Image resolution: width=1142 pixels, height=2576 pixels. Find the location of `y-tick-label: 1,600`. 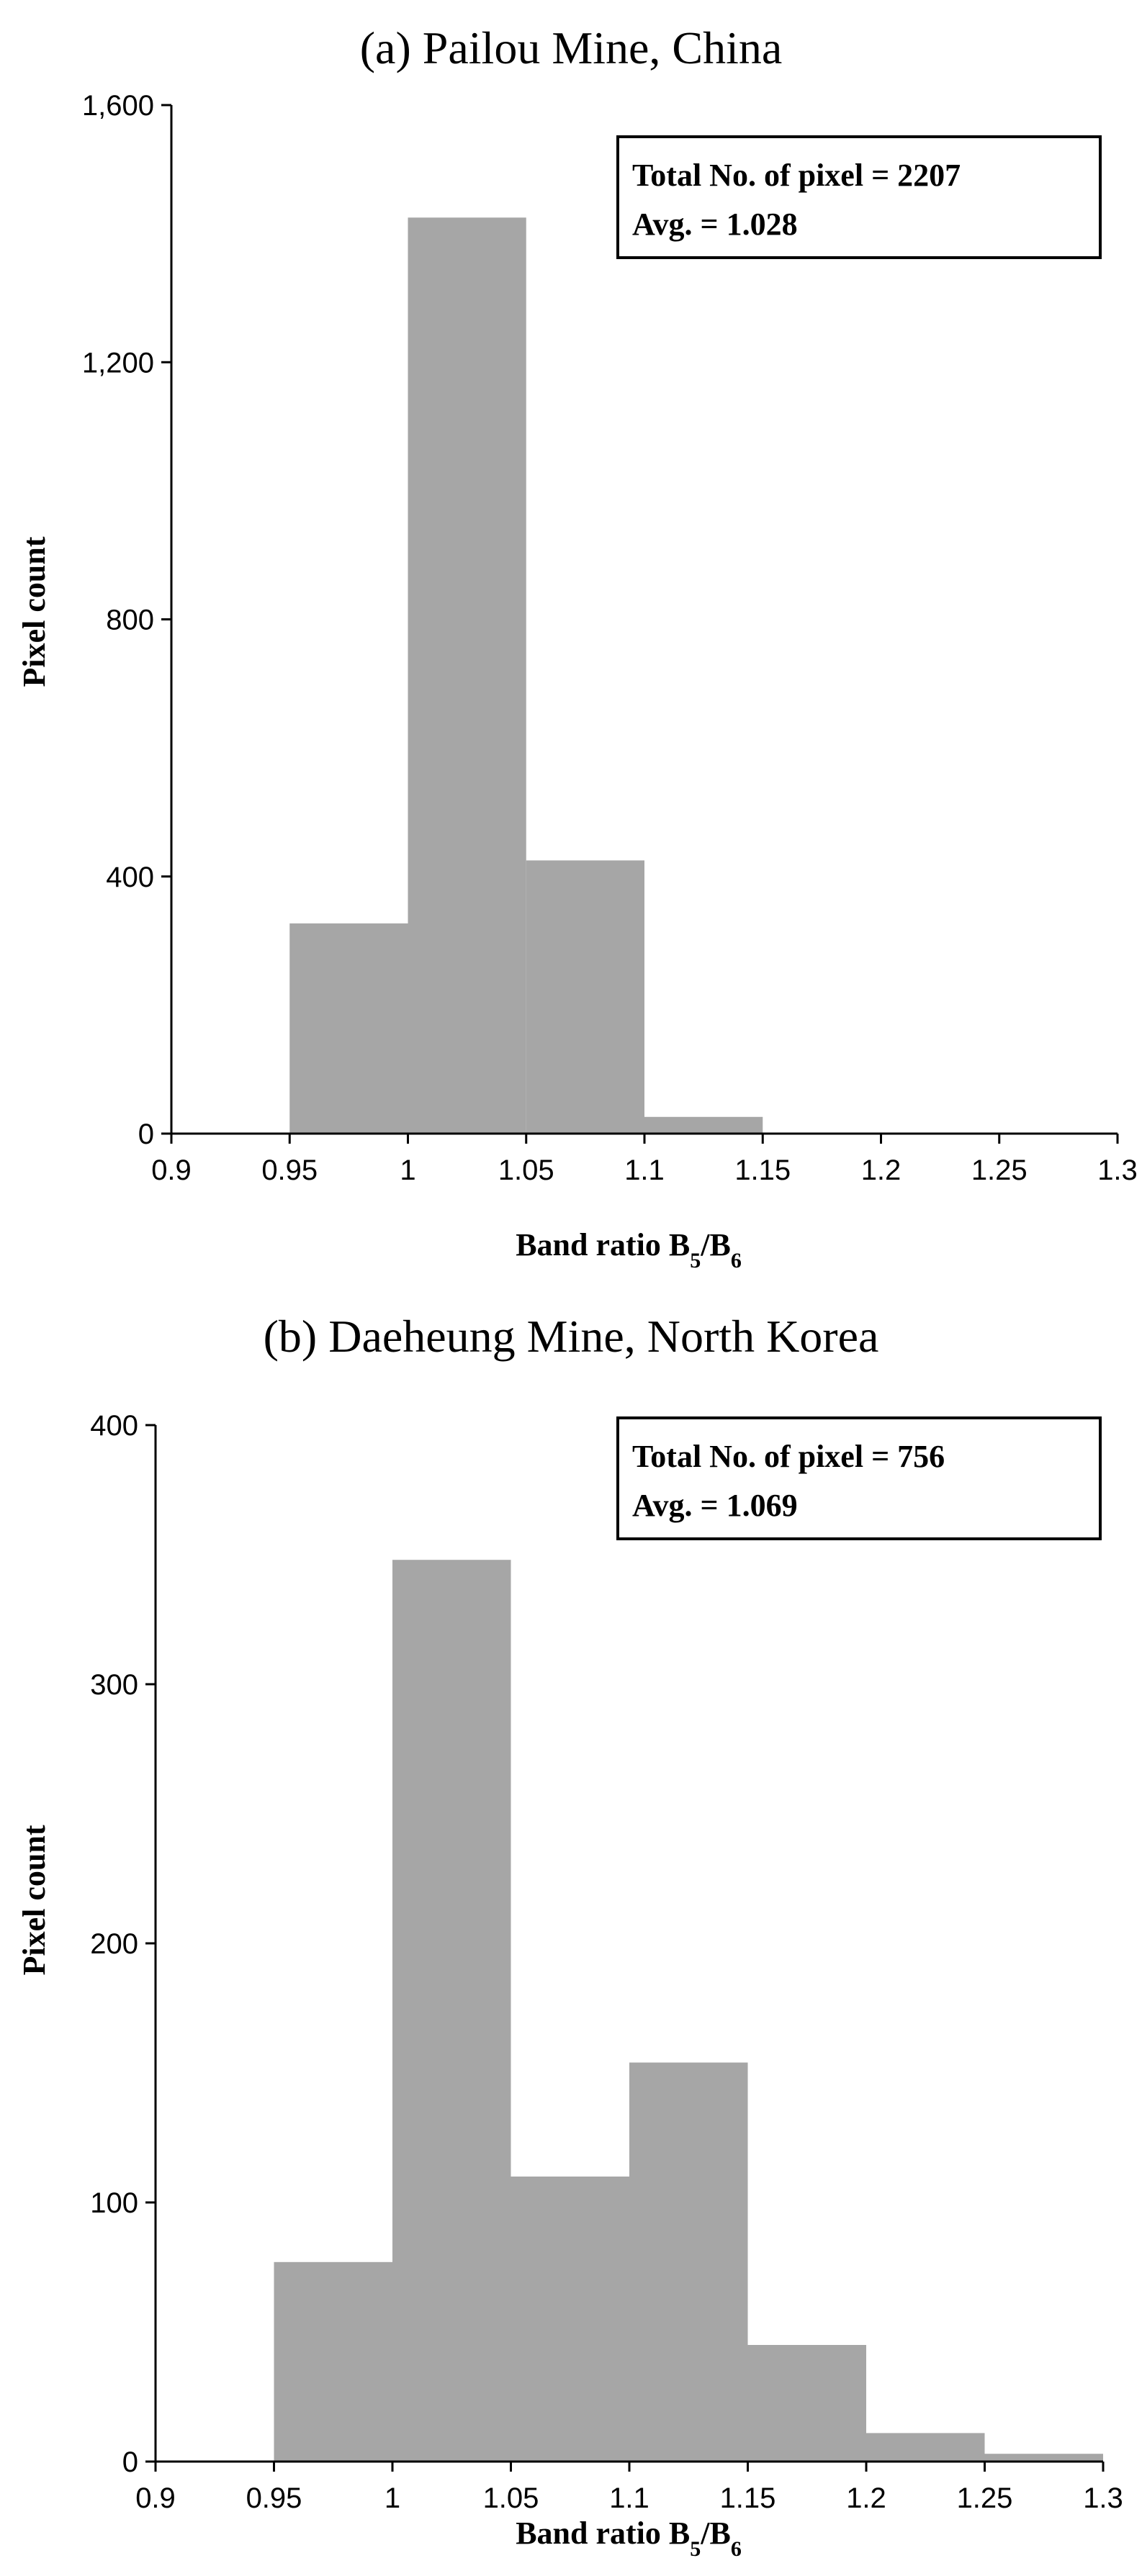

y-tick-label: 1,600 is located at coordinates (118, 106).